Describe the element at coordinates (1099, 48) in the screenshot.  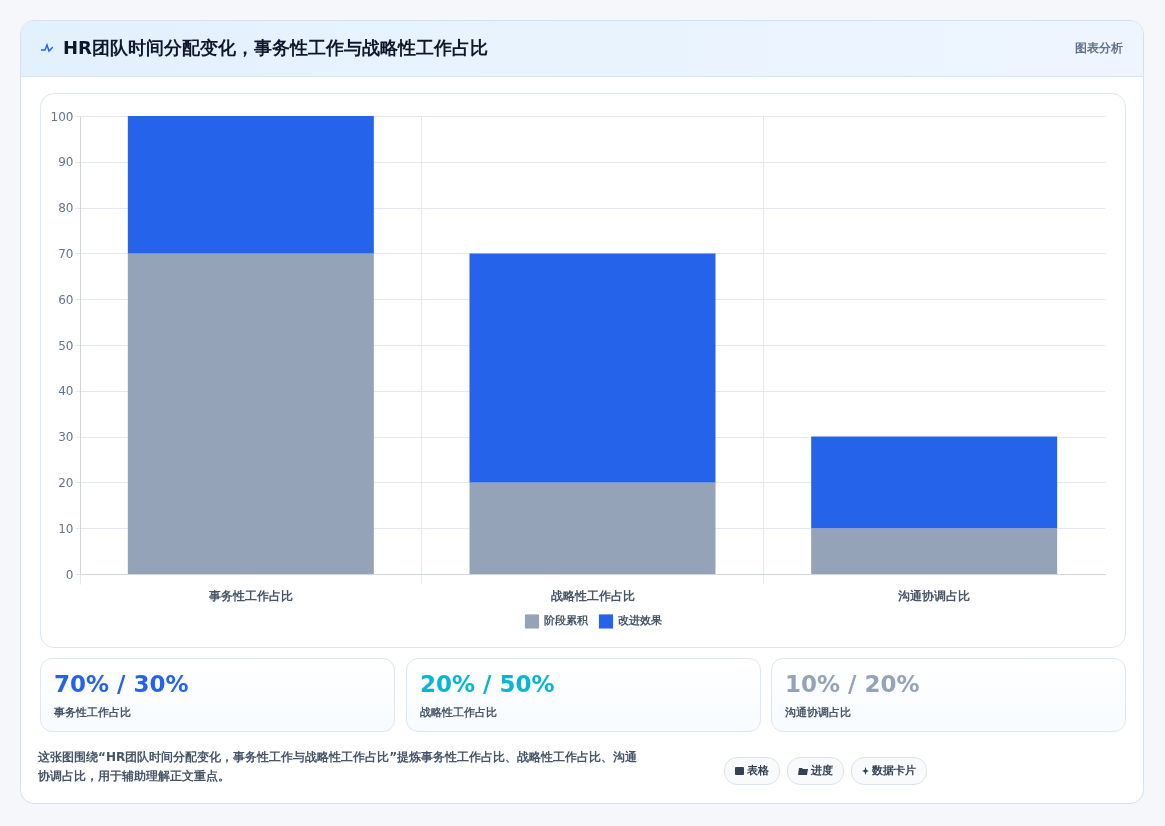
I see `text: 图表分析` at that location.